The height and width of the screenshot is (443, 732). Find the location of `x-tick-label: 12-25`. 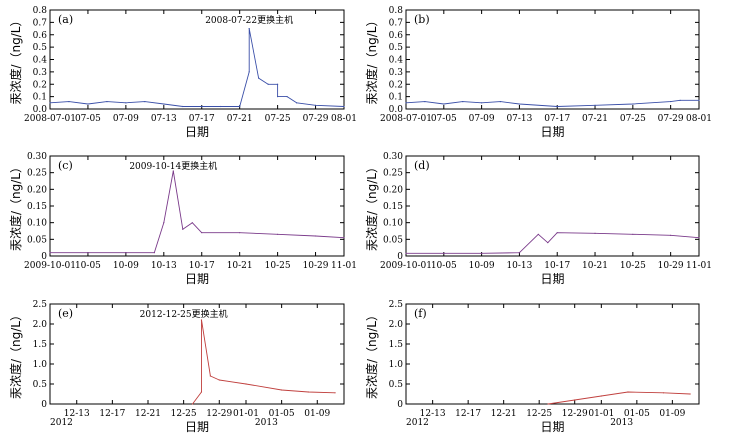

x-tick-label: 12-25 is located at coordinates (184, 414).